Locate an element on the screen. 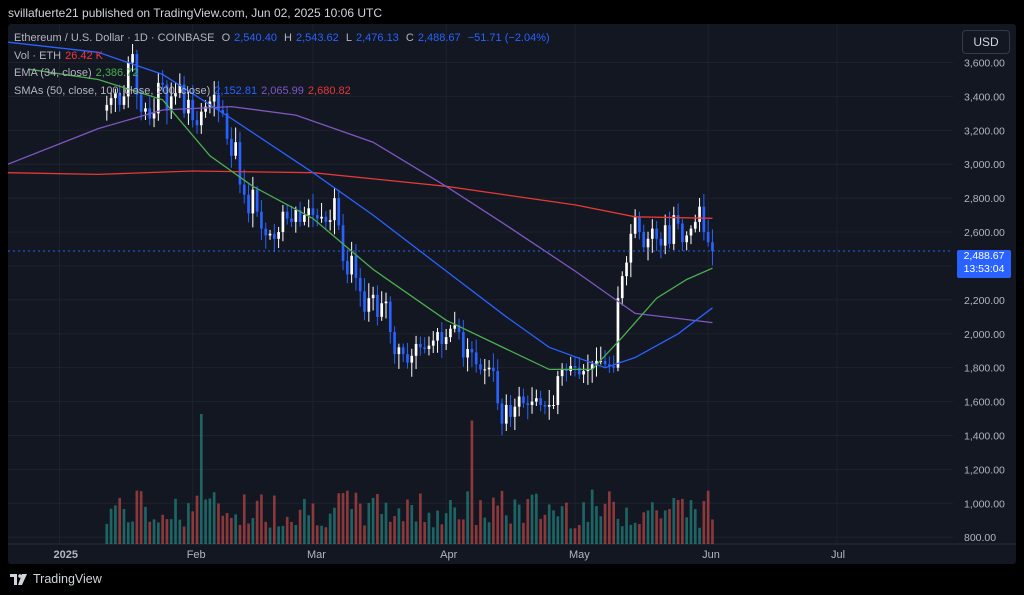 Image resolution: width=1024 pixels, height=595 pixels. legend-ema-row: EMA (34, close) 2,386.72 is located at coordinates (284, 74).